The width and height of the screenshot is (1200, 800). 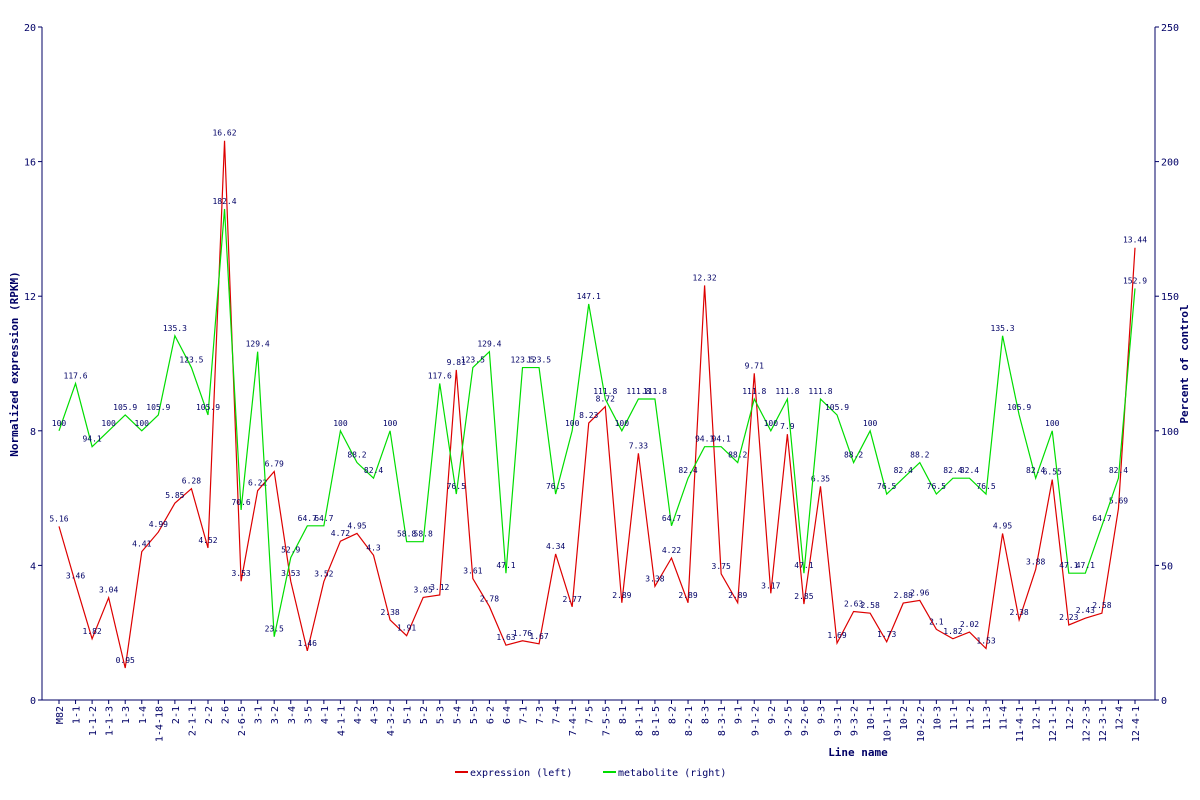 I want to click on x-tick-label: 9-1-2, so click(x=755, y=721).